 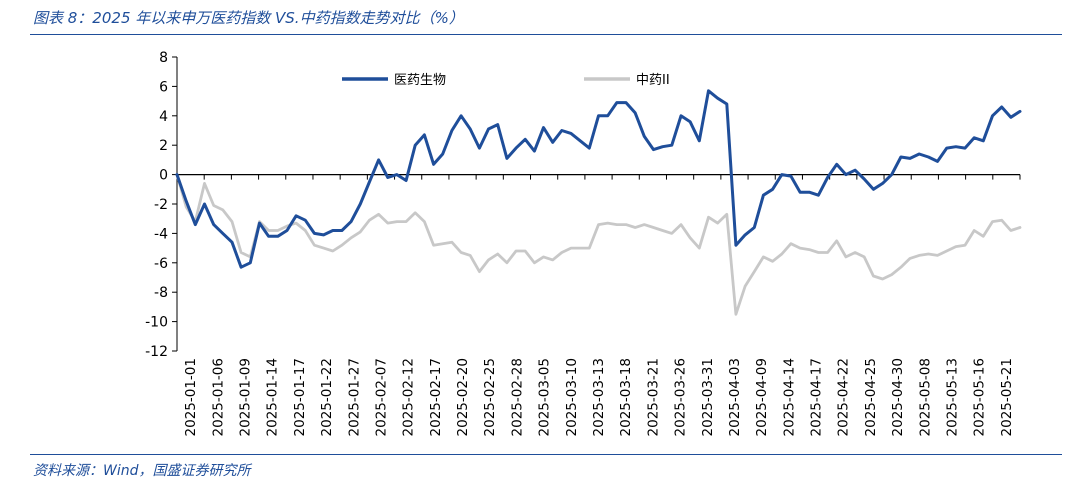 I want to click on x-tick-label: 2025-01-27, so click(x=354, y=397).